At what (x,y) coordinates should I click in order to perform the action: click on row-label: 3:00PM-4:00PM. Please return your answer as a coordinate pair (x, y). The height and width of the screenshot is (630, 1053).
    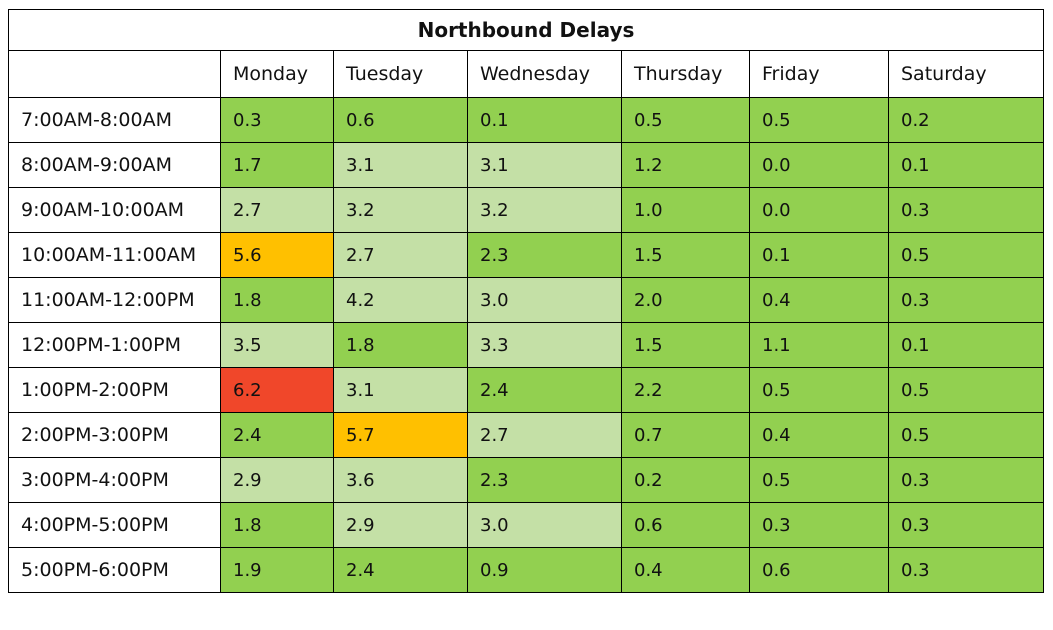
    Looking at the image, I should click on (114, 480).